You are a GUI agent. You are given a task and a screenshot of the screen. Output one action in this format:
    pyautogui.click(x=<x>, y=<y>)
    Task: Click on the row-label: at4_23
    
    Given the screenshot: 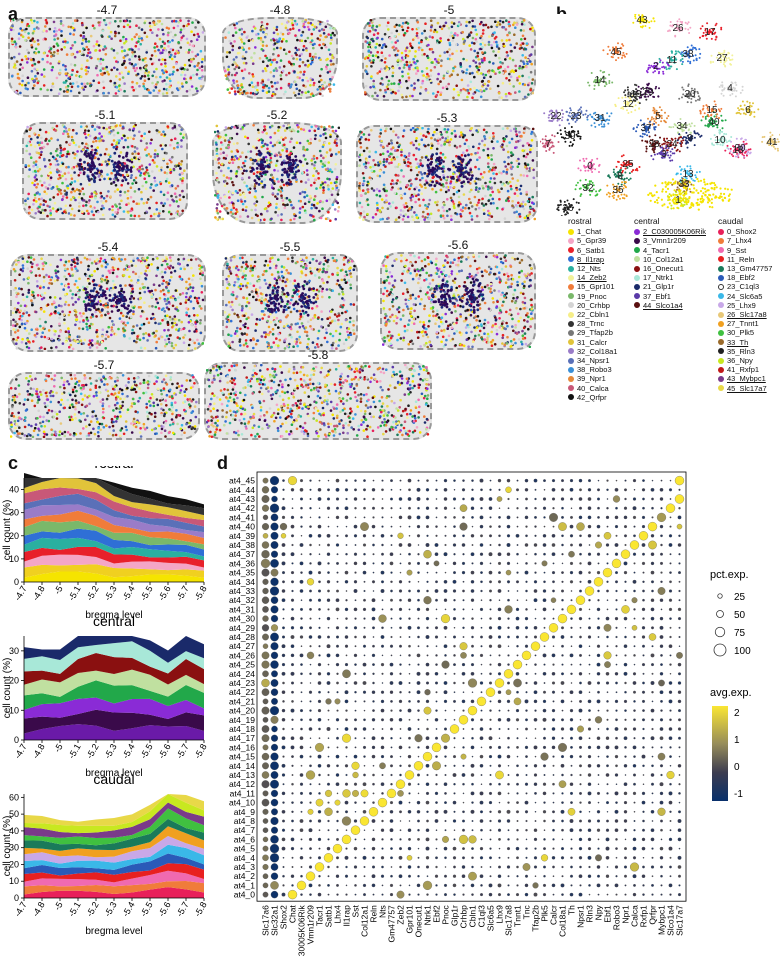 What is the action you would take?
    pyautogui.click(x=242, y=683)
    